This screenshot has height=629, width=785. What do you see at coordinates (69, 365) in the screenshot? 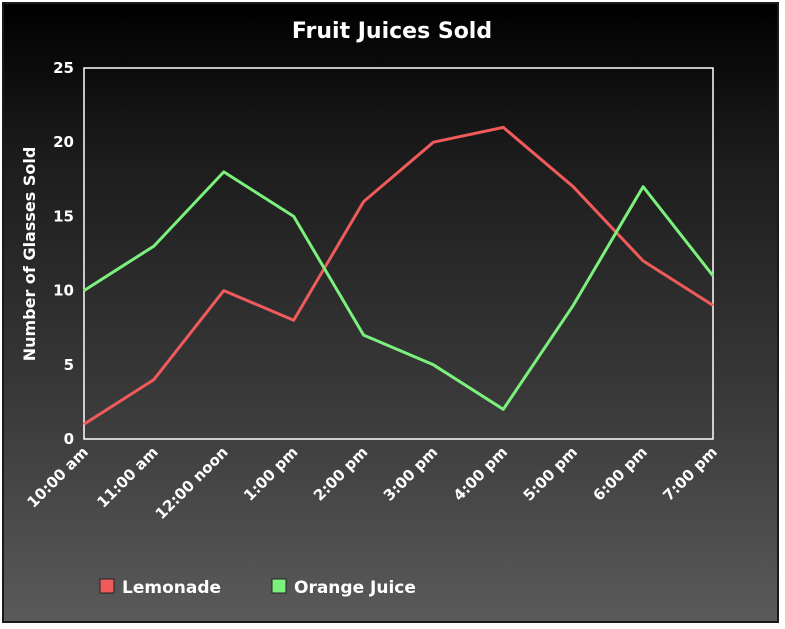
I see `y-tick-label: 5` at bounding box center [69, 365].